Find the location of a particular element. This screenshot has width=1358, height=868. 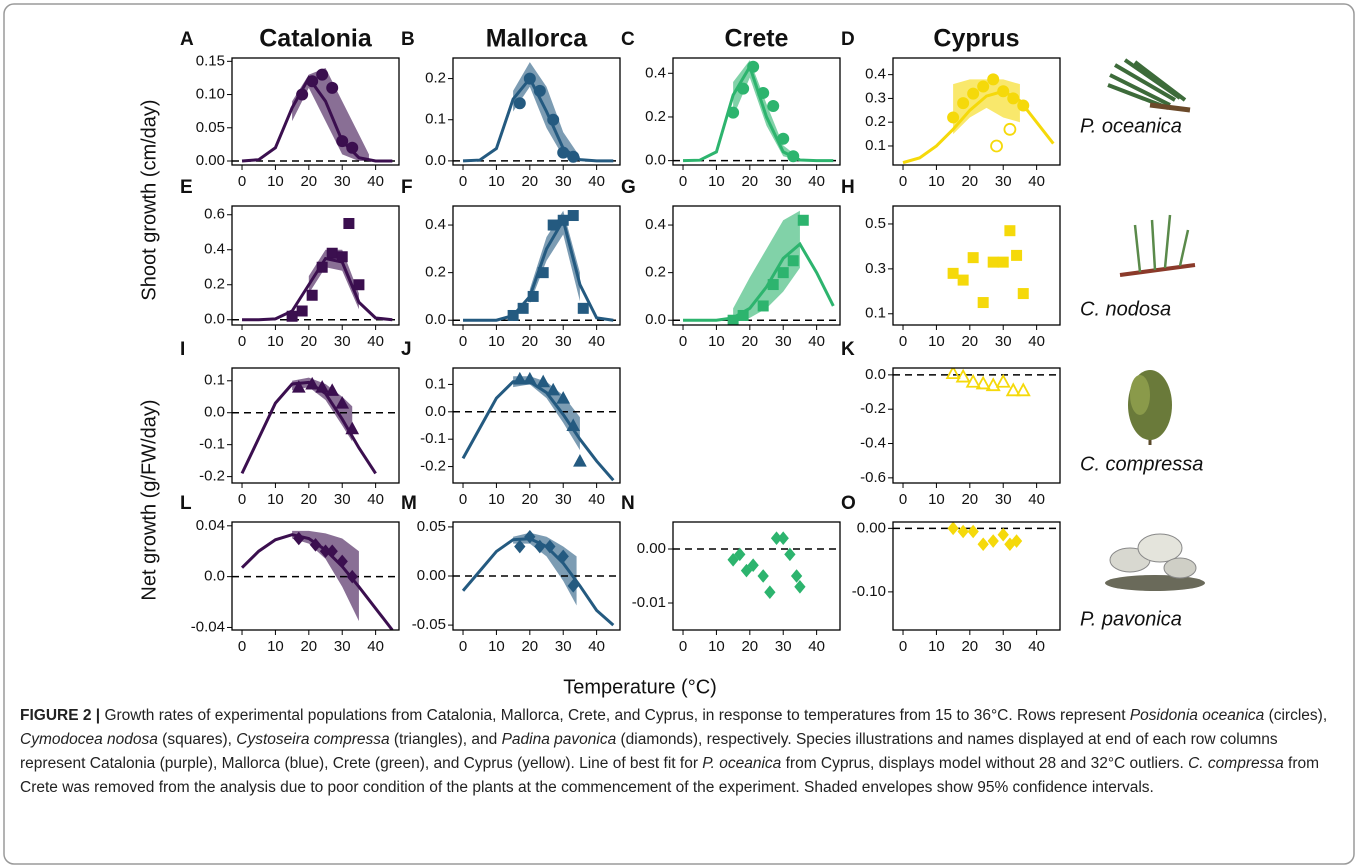

panel: D 0.1 0.2 0.3 0.4 0 10 20 30 40 is located at coordinates (951, 109).